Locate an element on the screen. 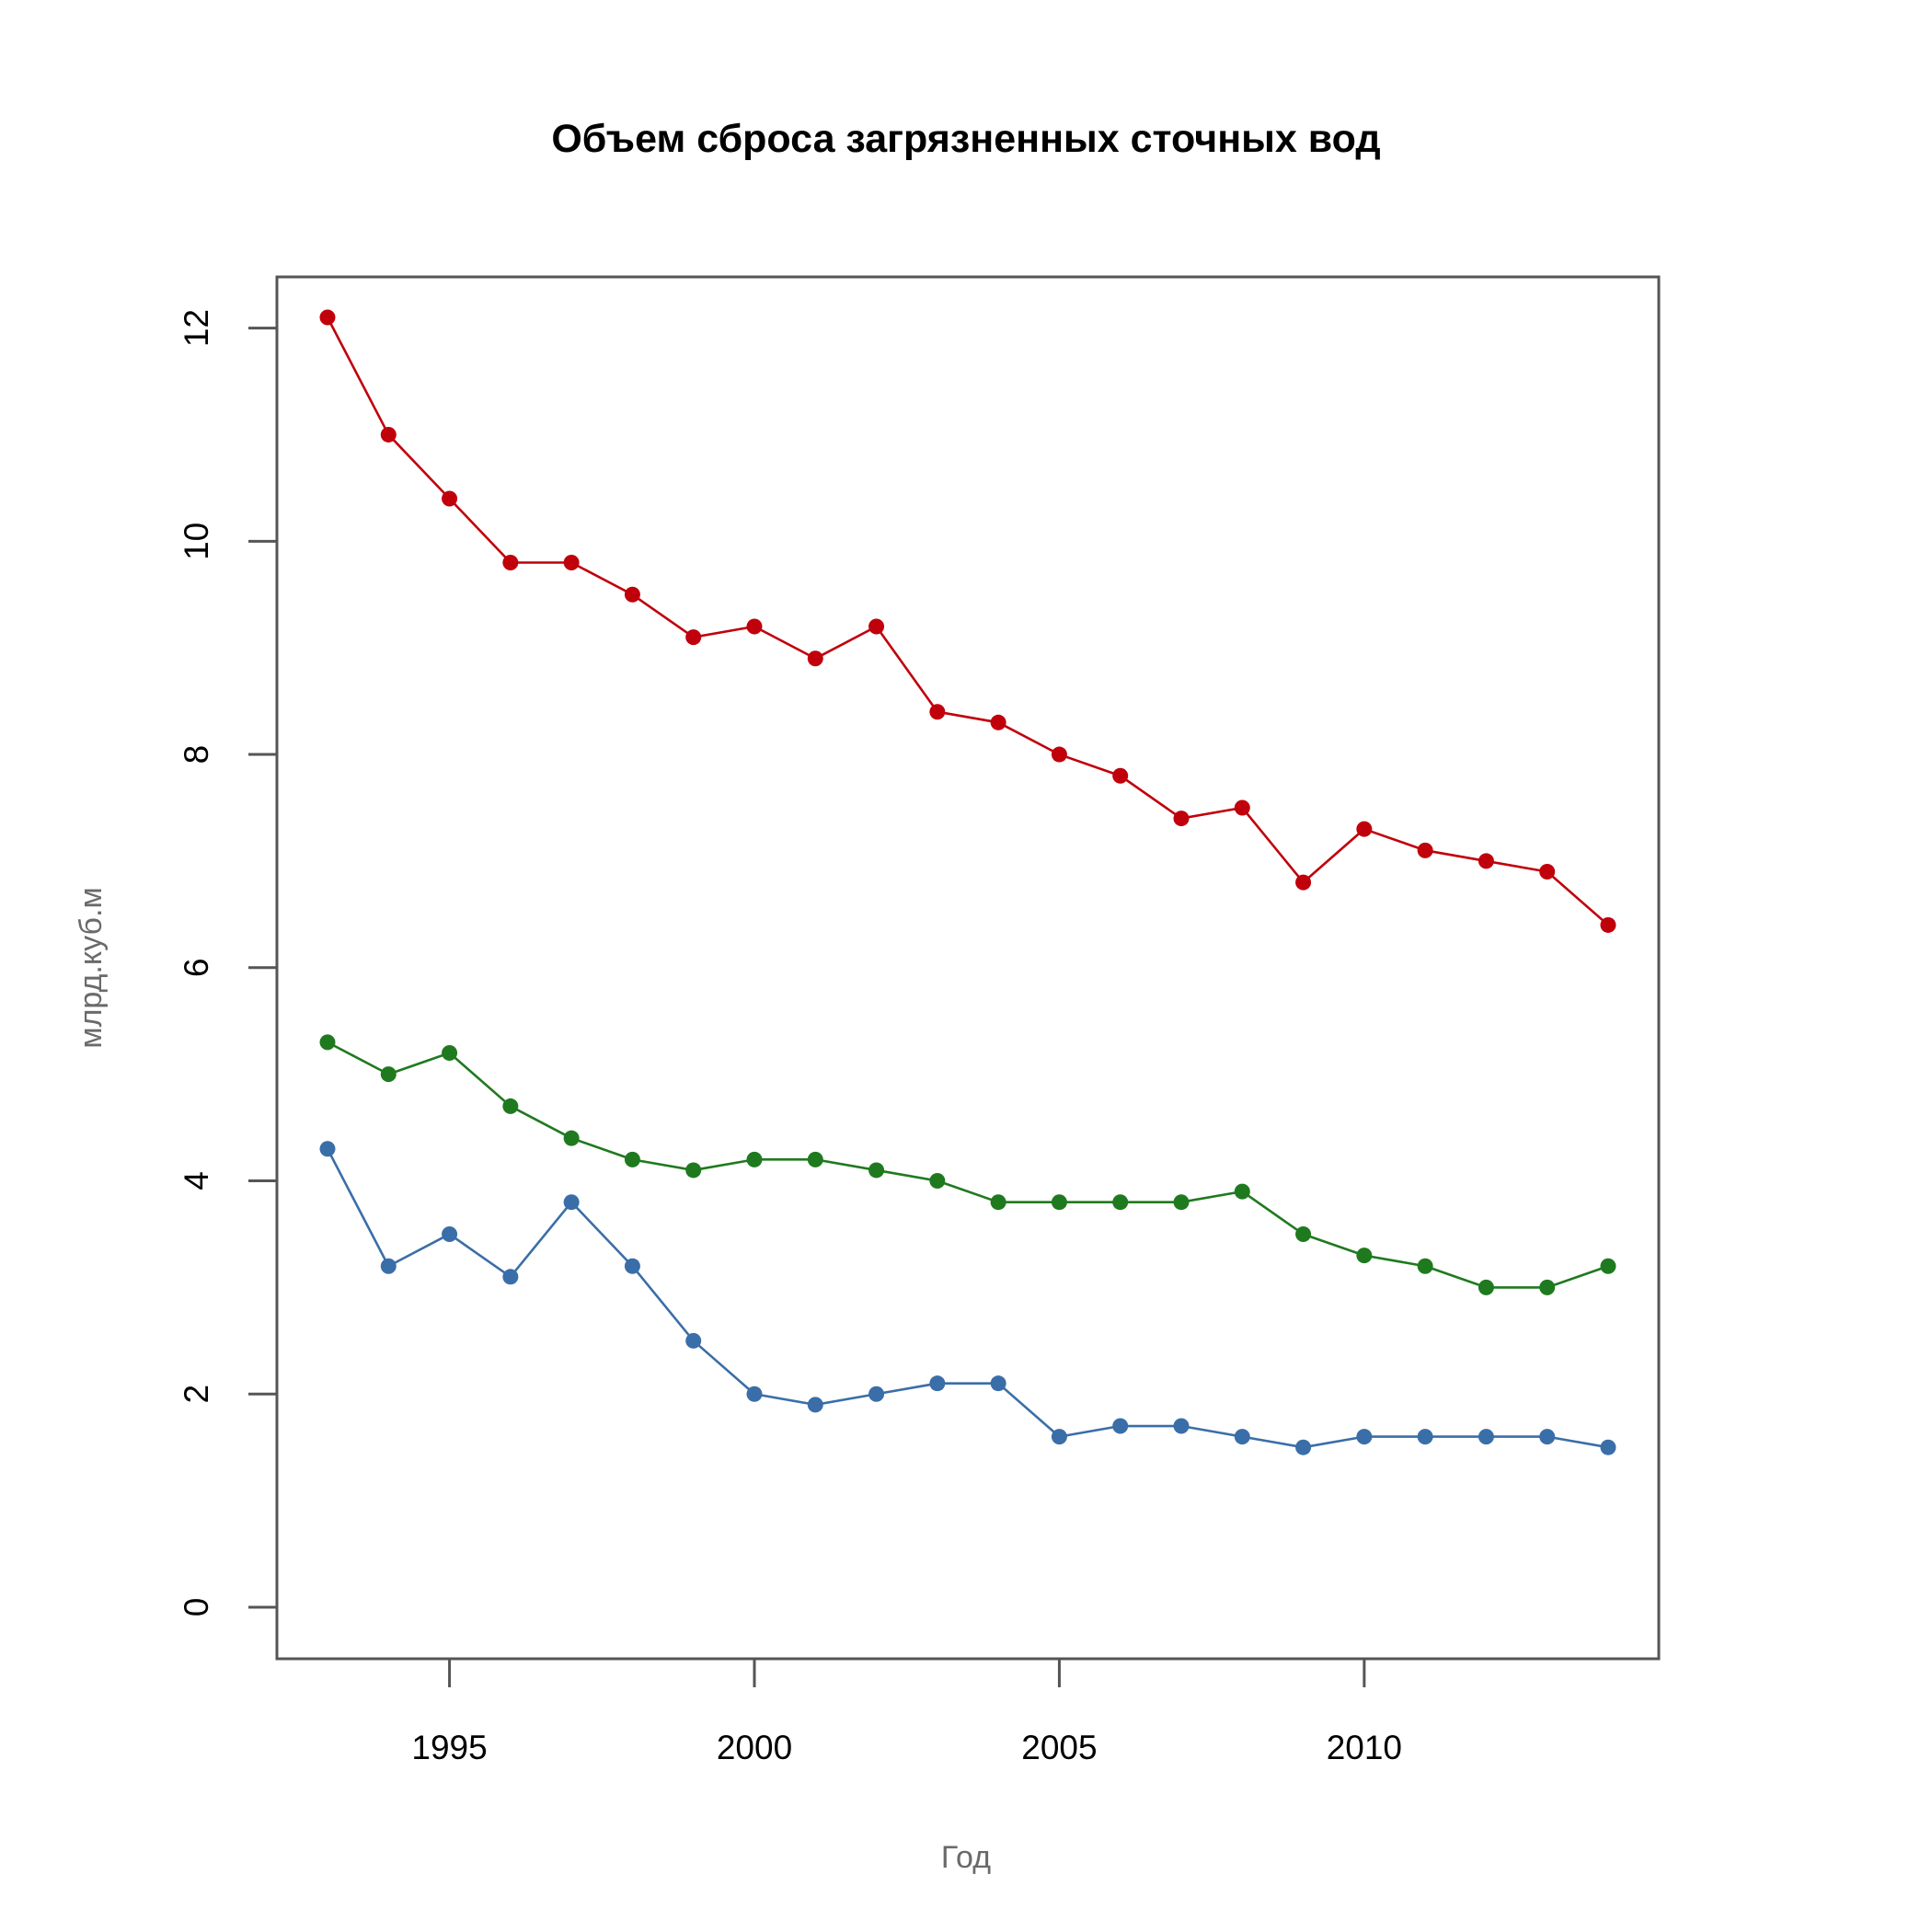 This screenshot has width=1932, height=1932. x-tick-label: 2010 is located at coordinates (1364, 1747).